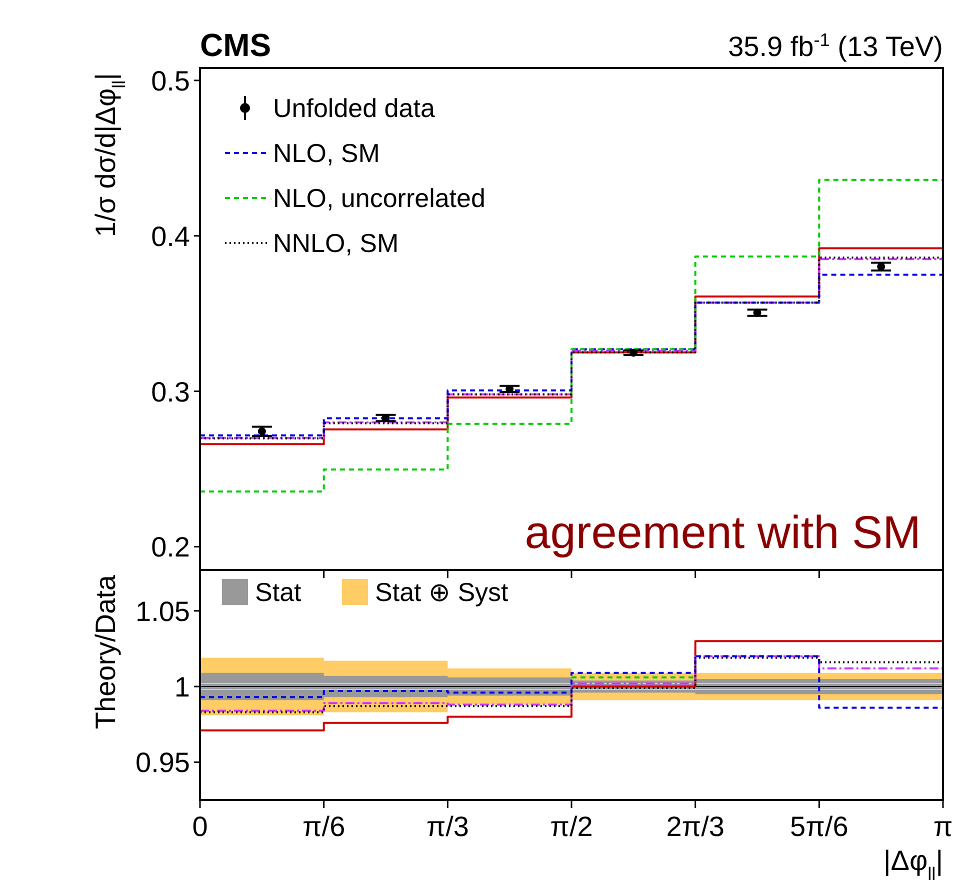 The width and height of the screenshot is (955, 896). What do you see at coordinates (105, 652) in the screenshot?
I see `y-axis-title: Theory/Data` at bounding box center [105, 652].